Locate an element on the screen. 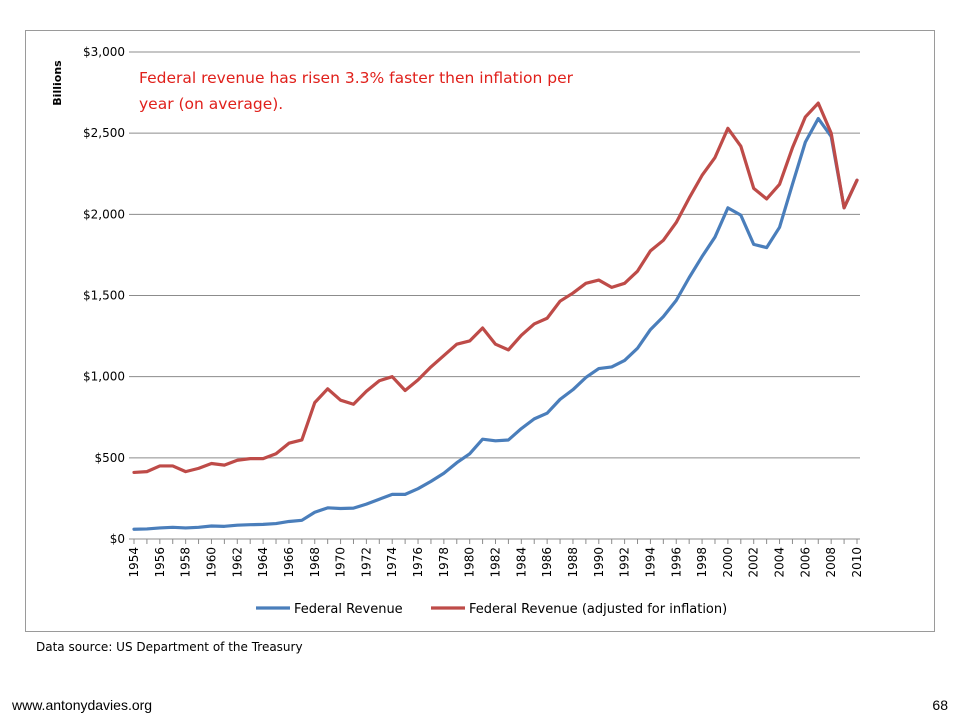  x-tick-label: 1982 is located at coordinates (496, 562).